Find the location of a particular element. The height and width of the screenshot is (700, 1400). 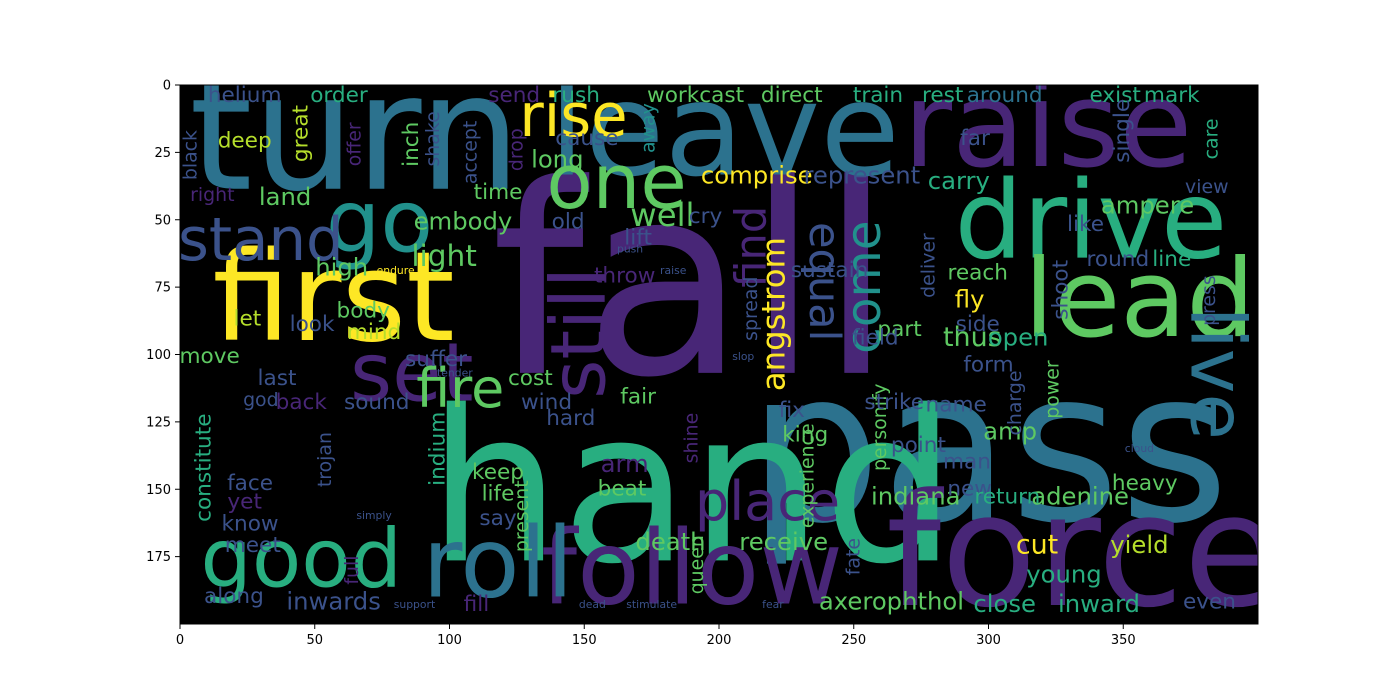

word-throw: throw is located at coordinates (624, 275).